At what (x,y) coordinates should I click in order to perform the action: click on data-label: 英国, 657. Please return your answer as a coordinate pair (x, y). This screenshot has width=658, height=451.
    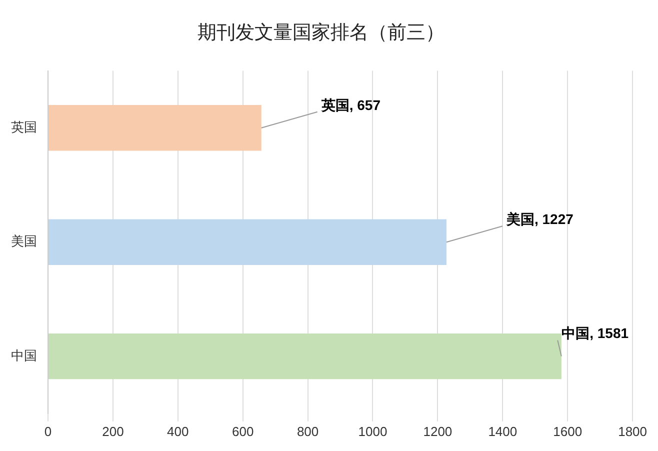
    Looking at the image, I should click on (350, 104).